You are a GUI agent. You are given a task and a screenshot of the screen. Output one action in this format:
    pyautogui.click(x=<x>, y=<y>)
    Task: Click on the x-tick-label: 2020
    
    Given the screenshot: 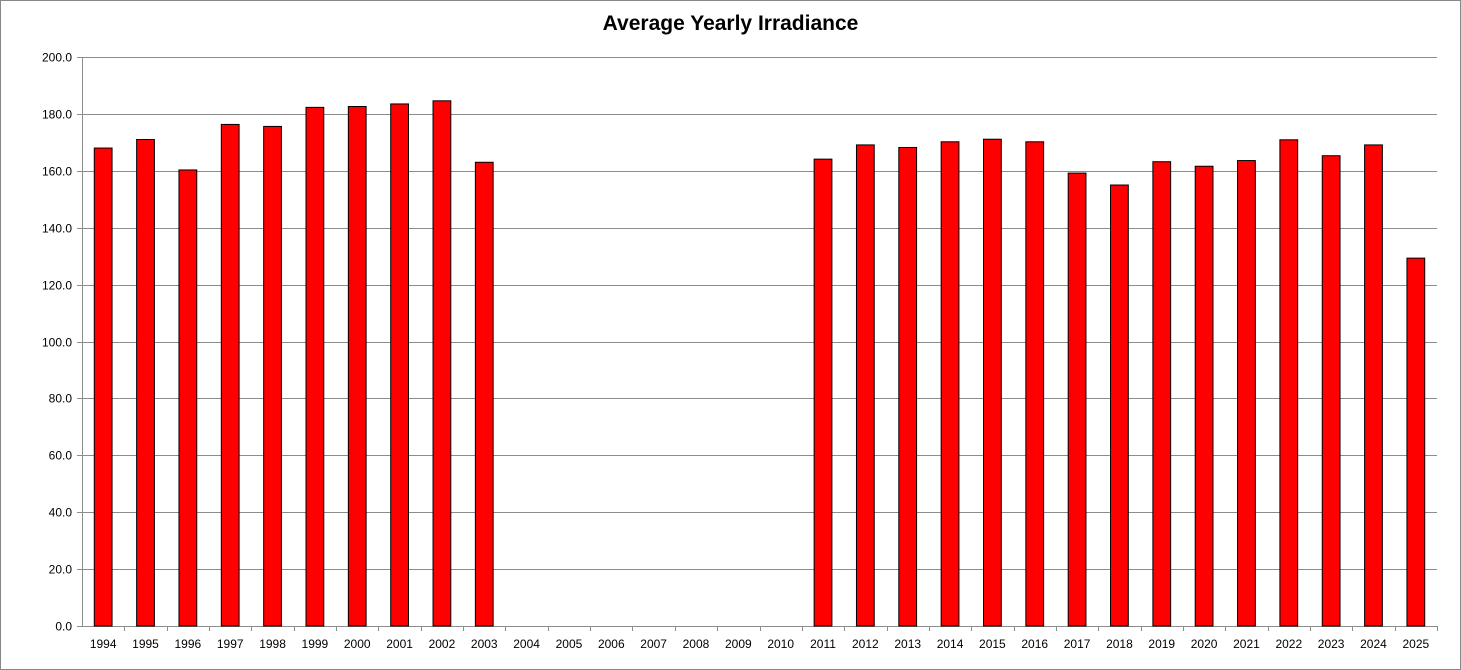 What is the action you would take?
    pyautogui.click(x=1204, y=644)
    